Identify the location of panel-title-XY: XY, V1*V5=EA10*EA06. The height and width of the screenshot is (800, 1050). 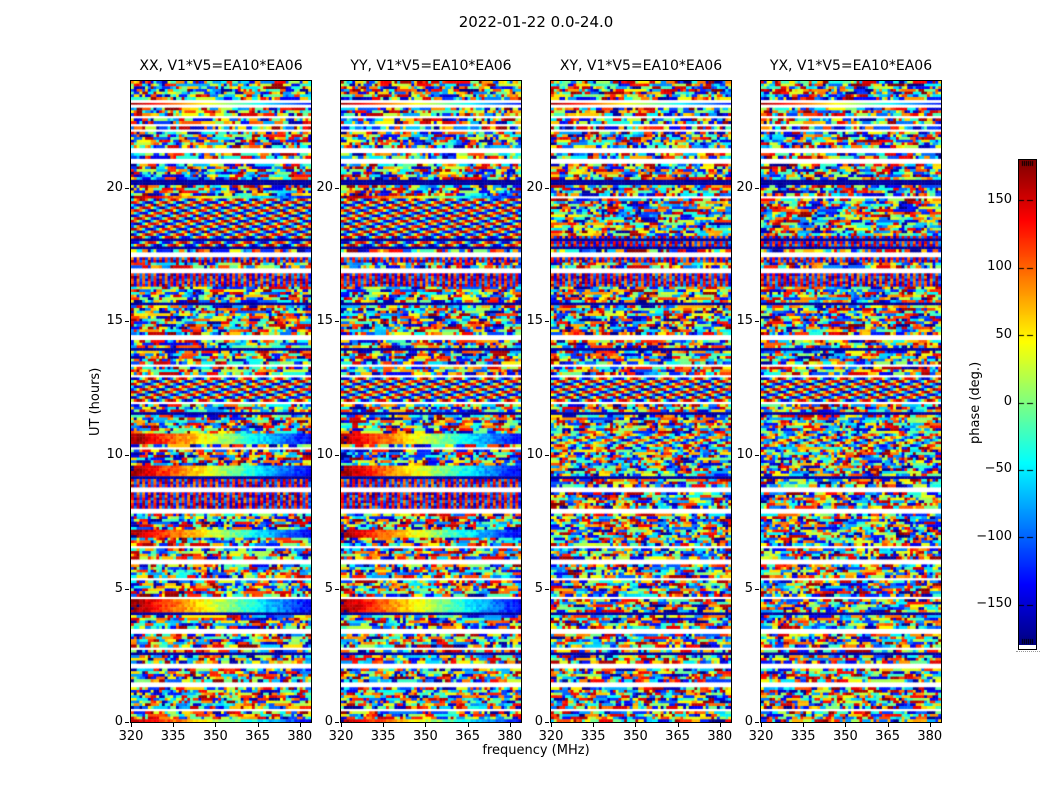
(641, 66).